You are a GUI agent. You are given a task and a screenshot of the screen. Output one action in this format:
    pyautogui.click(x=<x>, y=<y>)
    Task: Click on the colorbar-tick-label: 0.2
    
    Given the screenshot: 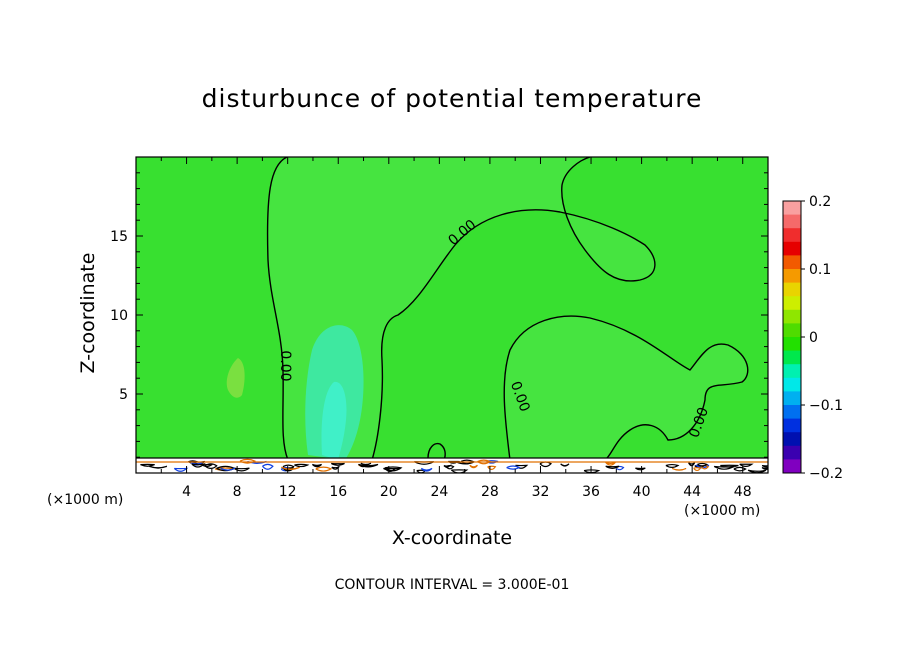 What is the action you would take?
    pyautogui.click(x=820, y=202)
    